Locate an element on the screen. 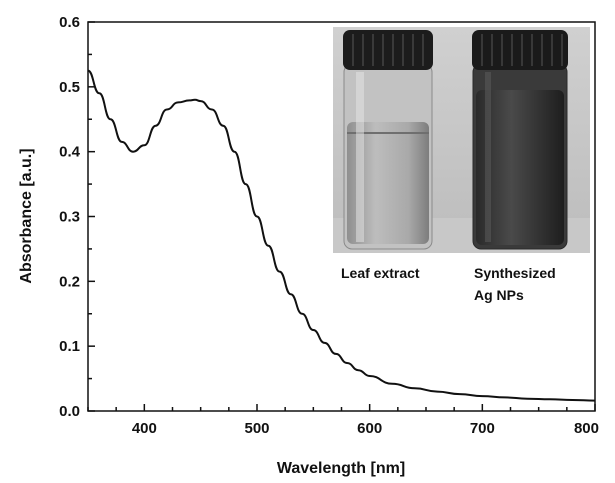 The width and height of the screenshot is (615, 483). x-tick-label: 500 is located at coordinates (256, 428).